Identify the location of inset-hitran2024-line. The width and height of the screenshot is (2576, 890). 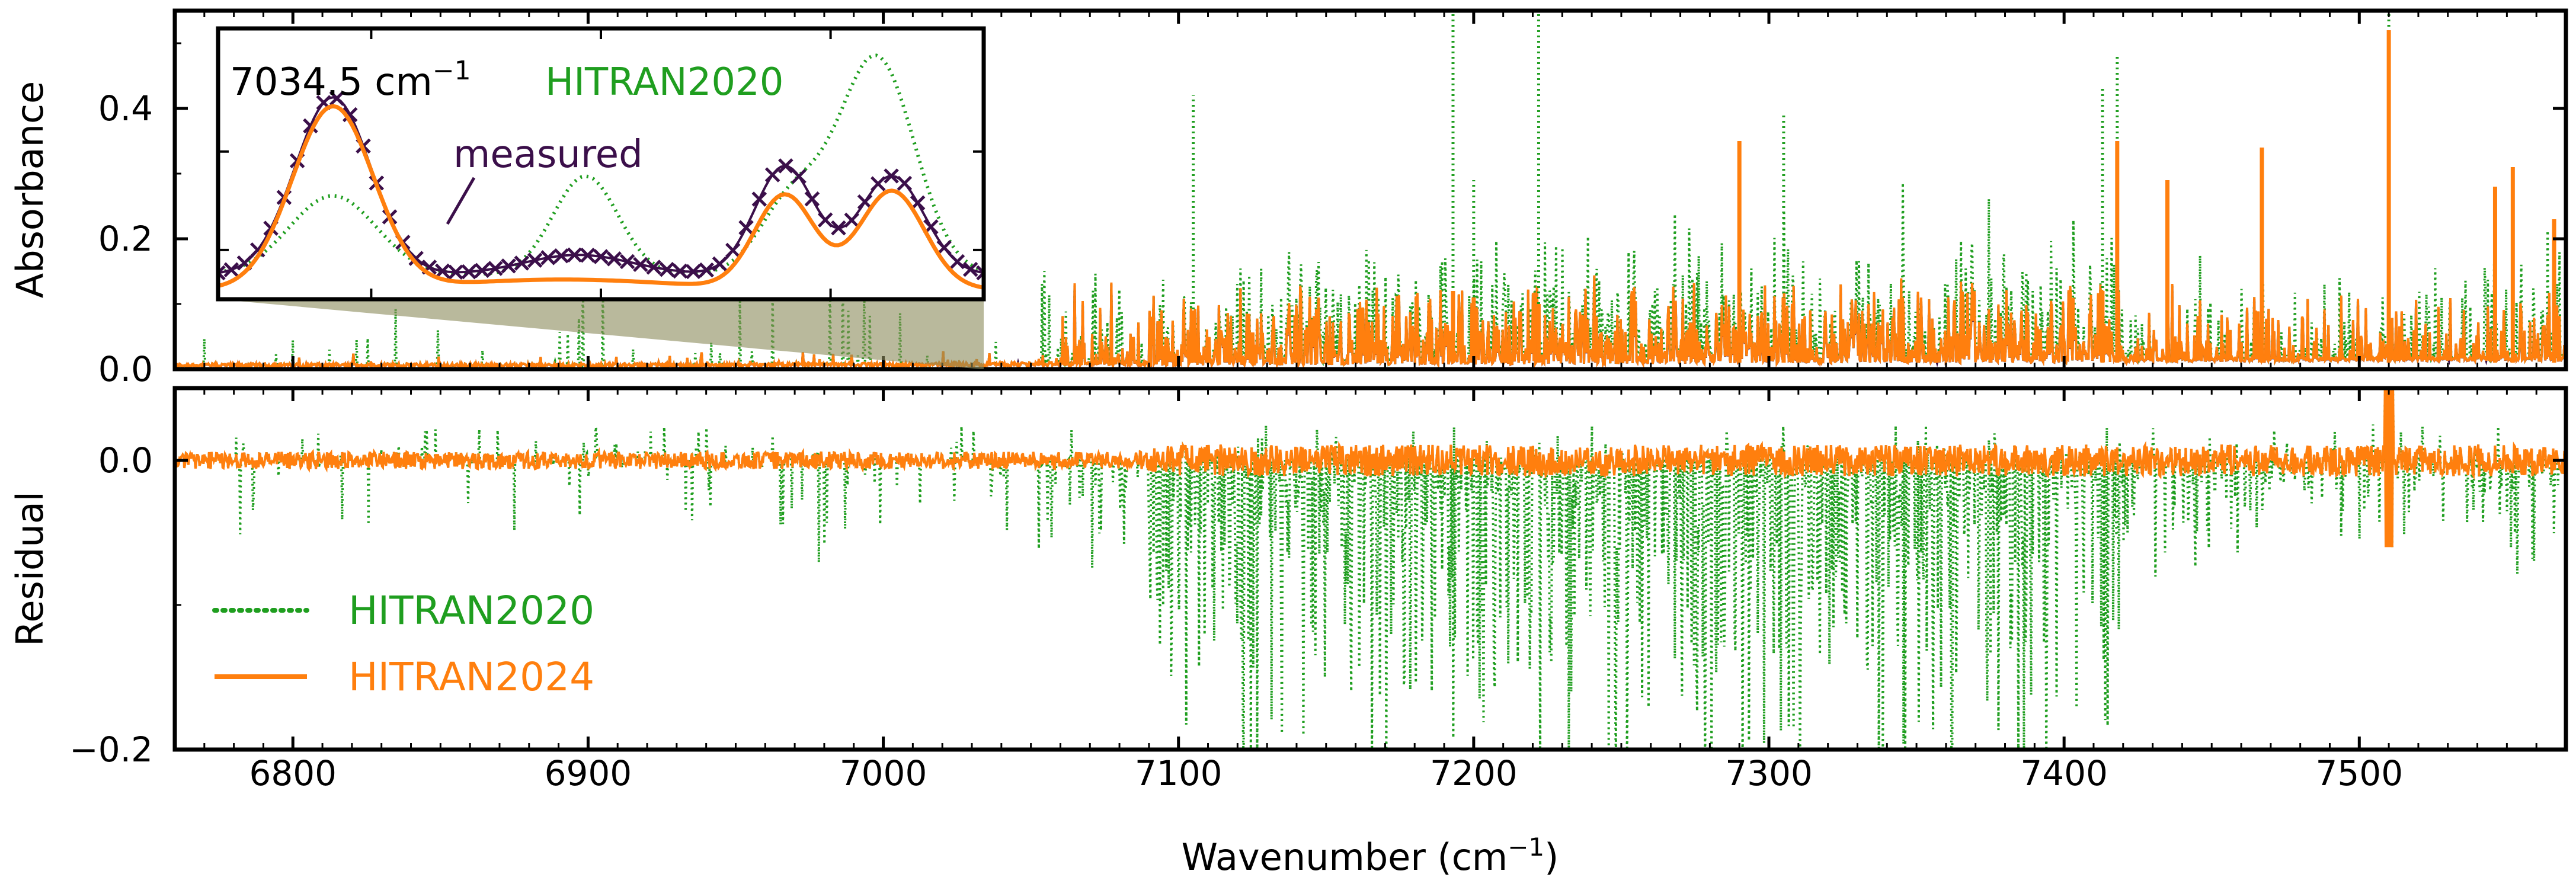
(601, 197).